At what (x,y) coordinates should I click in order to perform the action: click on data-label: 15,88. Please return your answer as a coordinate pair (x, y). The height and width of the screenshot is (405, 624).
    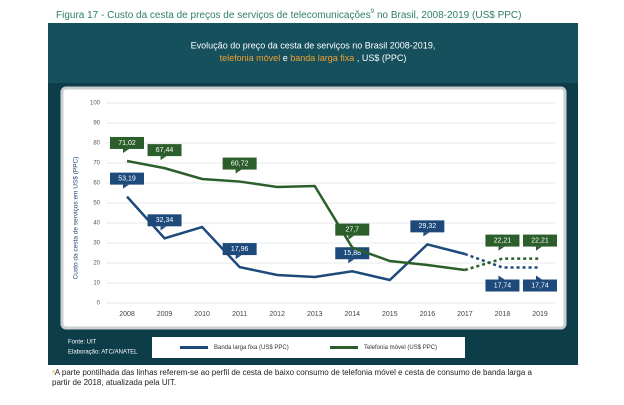
    Looking at the image, I should click on (353, 253).